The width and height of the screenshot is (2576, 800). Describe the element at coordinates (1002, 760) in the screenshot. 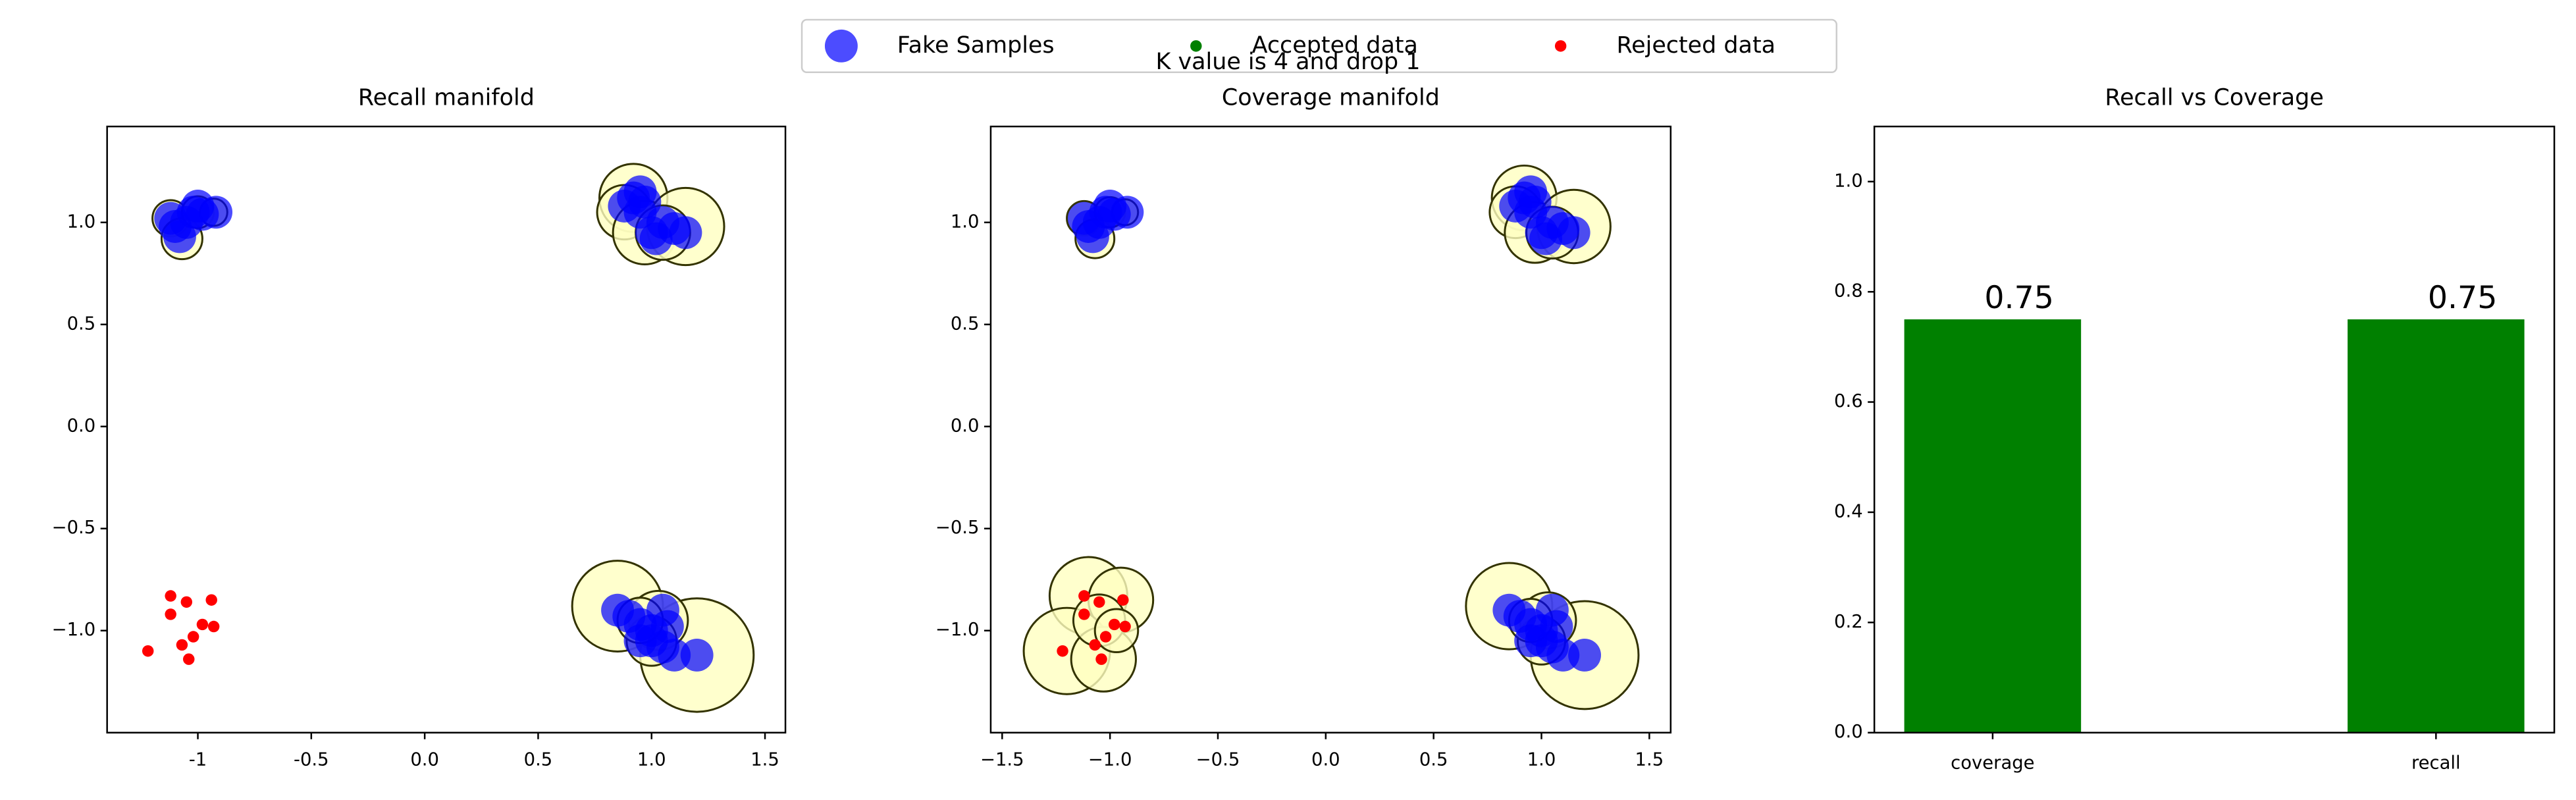

I see `x-tick-label: −1.5` at that location.